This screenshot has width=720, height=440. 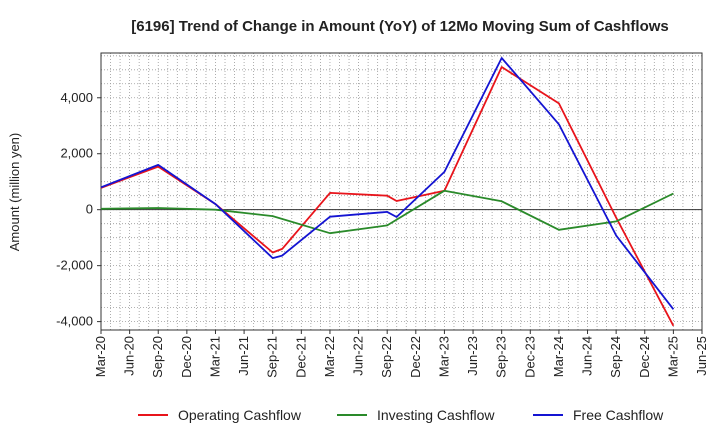 What do you see at coordinates (436, 415) in the screenshot?
I see `legend-label: Investing Cashflow` at bounding box center [436, 415].